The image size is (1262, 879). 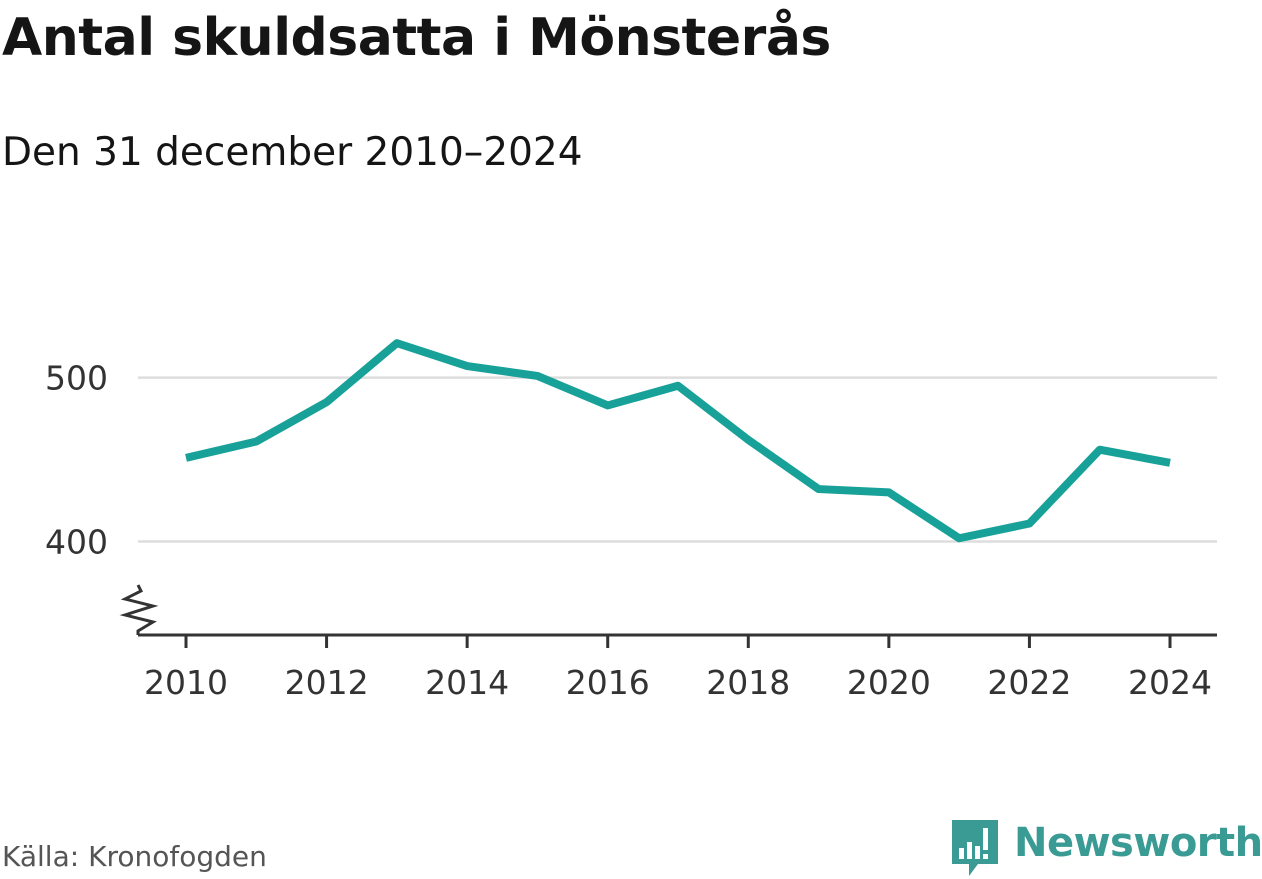 I want to click on x-axis, so click(x=668, y=610).